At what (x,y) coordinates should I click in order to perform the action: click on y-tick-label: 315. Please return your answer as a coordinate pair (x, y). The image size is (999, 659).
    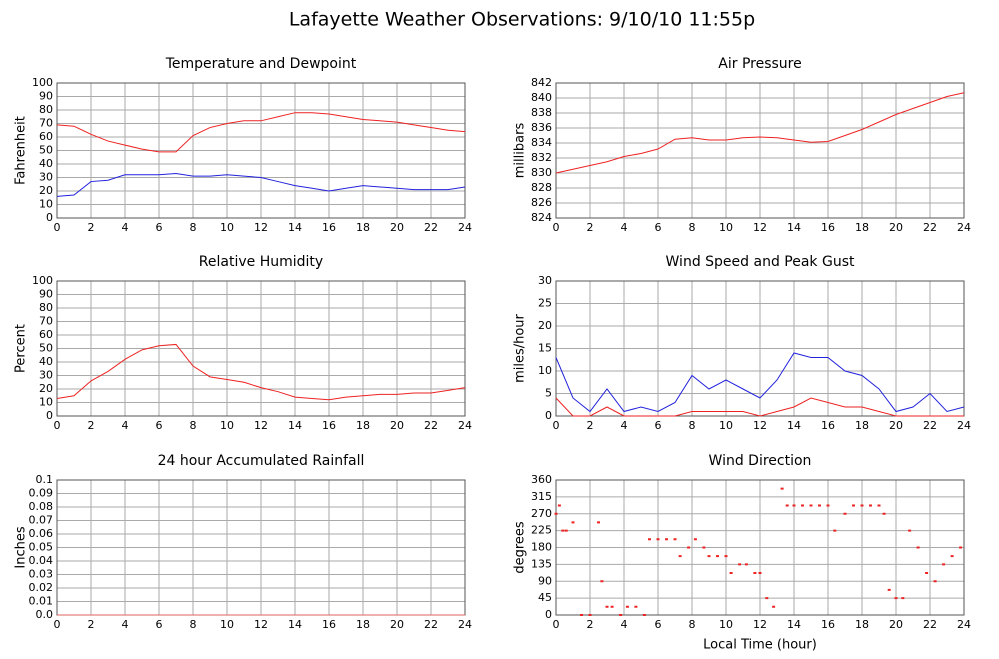
    Looking at the image, I should click on (541, 496).